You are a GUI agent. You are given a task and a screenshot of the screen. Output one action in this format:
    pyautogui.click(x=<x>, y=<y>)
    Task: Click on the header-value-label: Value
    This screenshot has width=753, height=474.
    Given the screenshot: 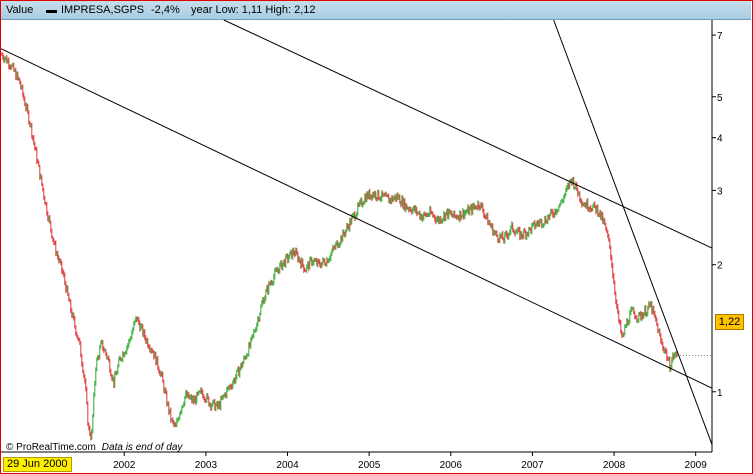 What is the action you would take?
    pyautogui.click(x=20, y=10)
    